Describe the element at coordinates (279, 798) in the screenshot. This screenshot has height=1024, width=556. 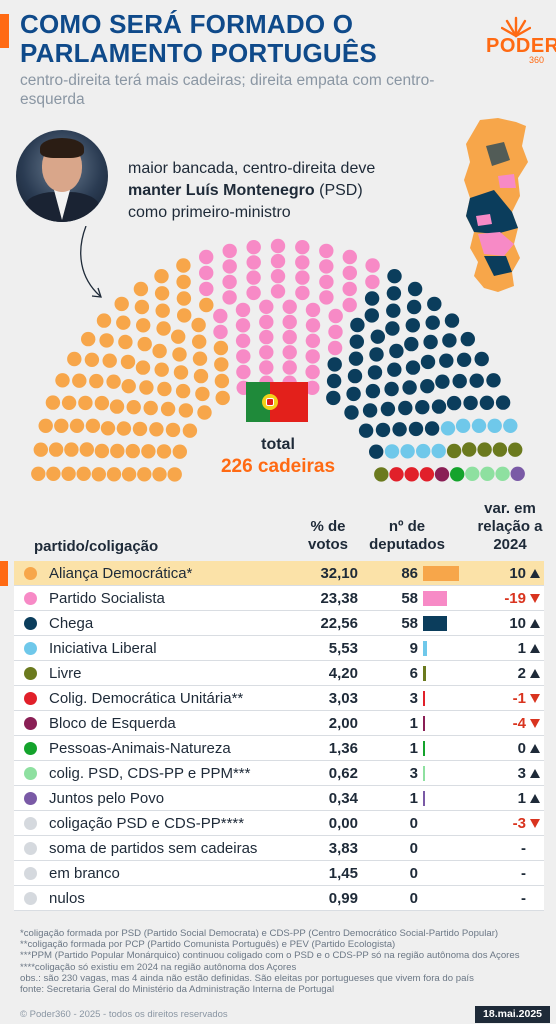
I see `table-row: Juntos pelo Povo 0,34 1 1` at that location.